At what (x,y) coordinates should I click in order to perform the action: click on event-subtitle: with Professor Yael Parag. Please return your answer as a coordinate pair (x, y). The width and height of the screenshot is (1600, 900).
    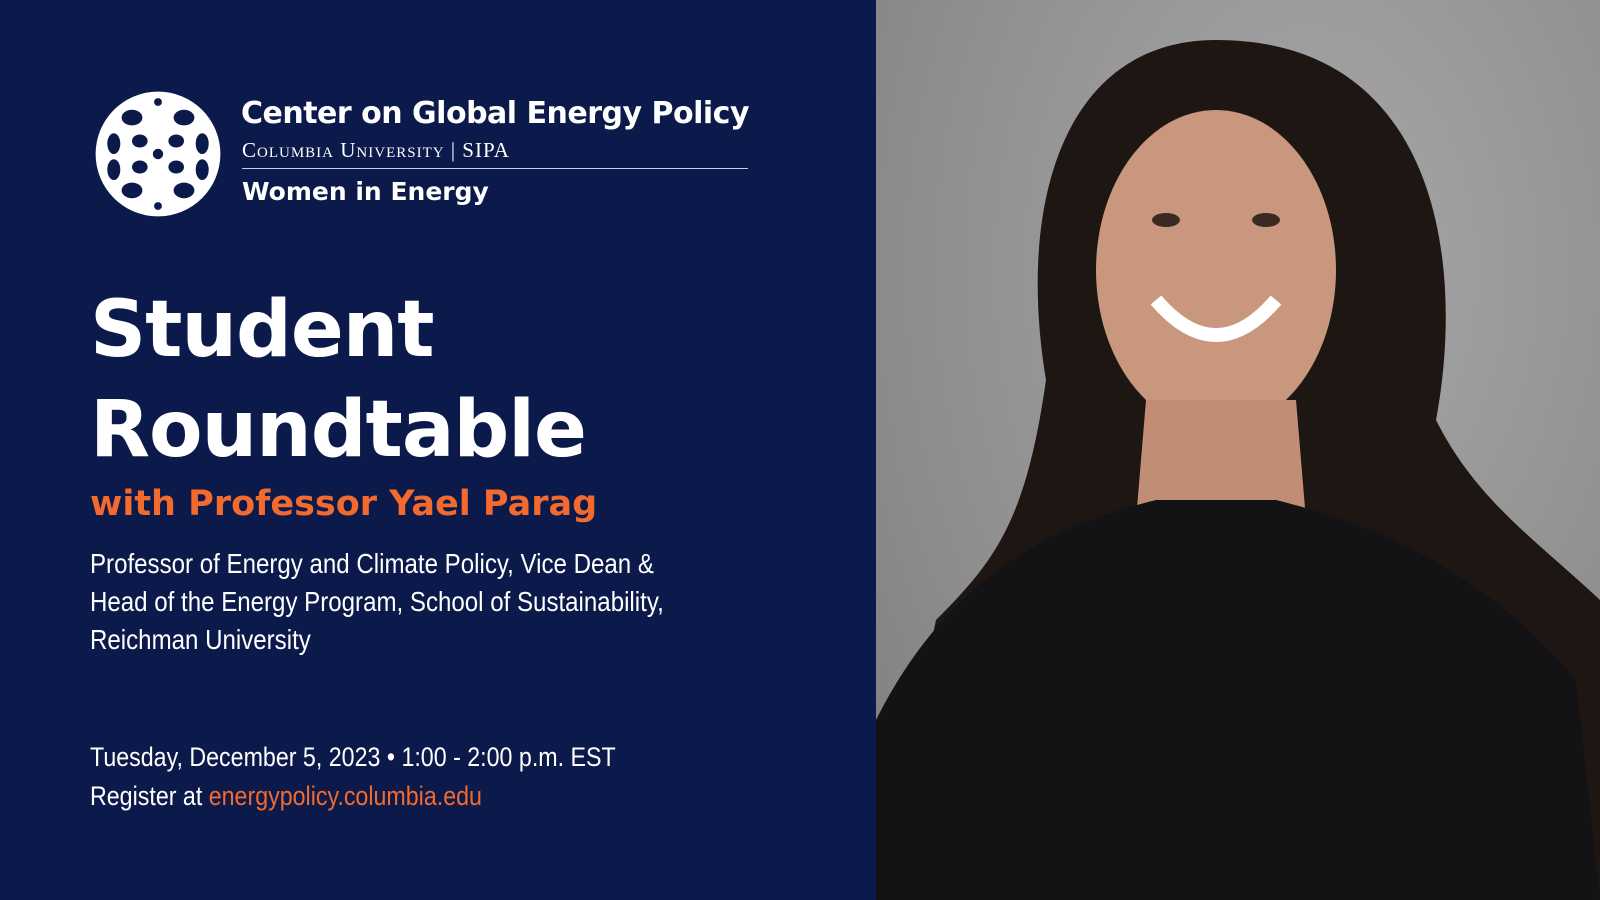
    Looking at the image, I should click on (344, 504).